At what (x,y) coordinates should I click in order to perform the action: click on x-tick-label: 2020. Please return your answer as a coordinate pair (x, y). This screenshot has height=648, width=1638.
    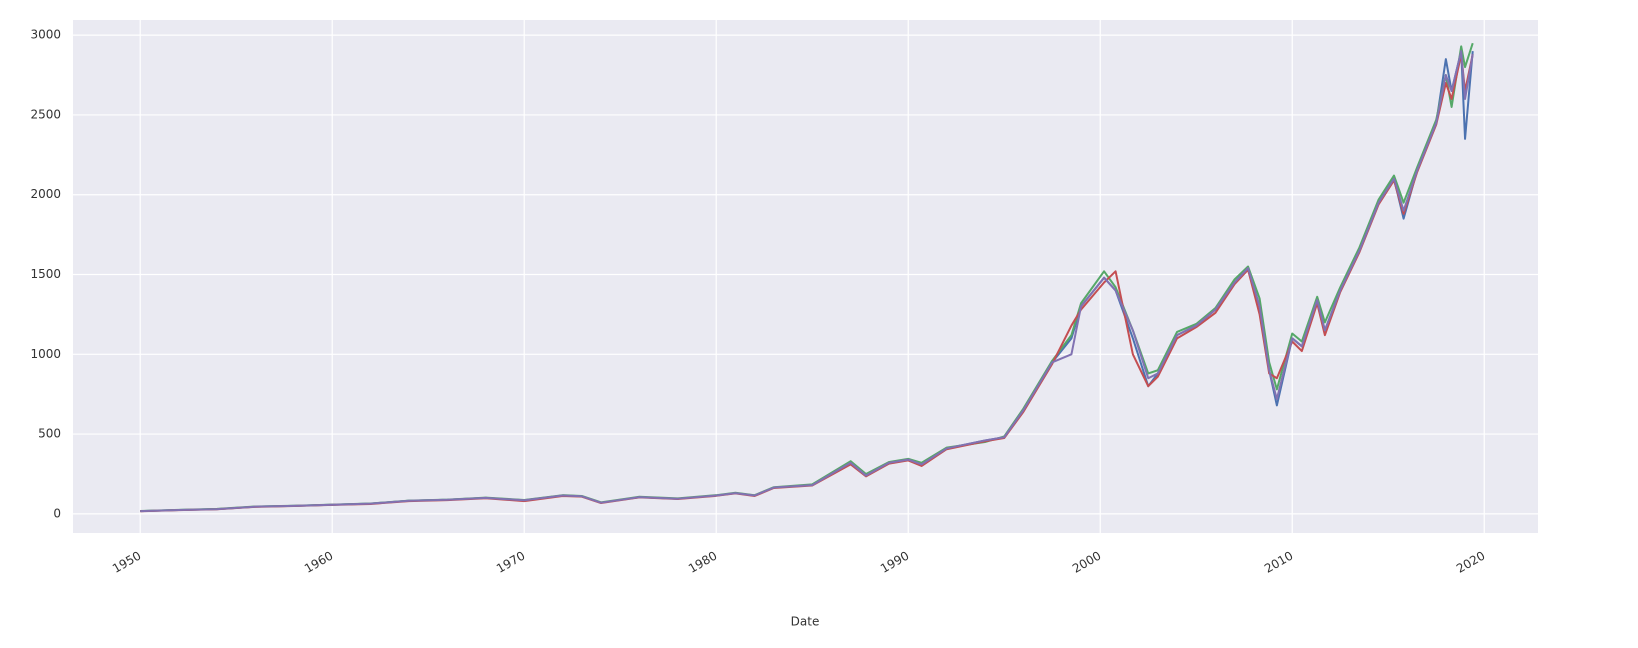
    Looking at the image, I should click on (1470, 562).